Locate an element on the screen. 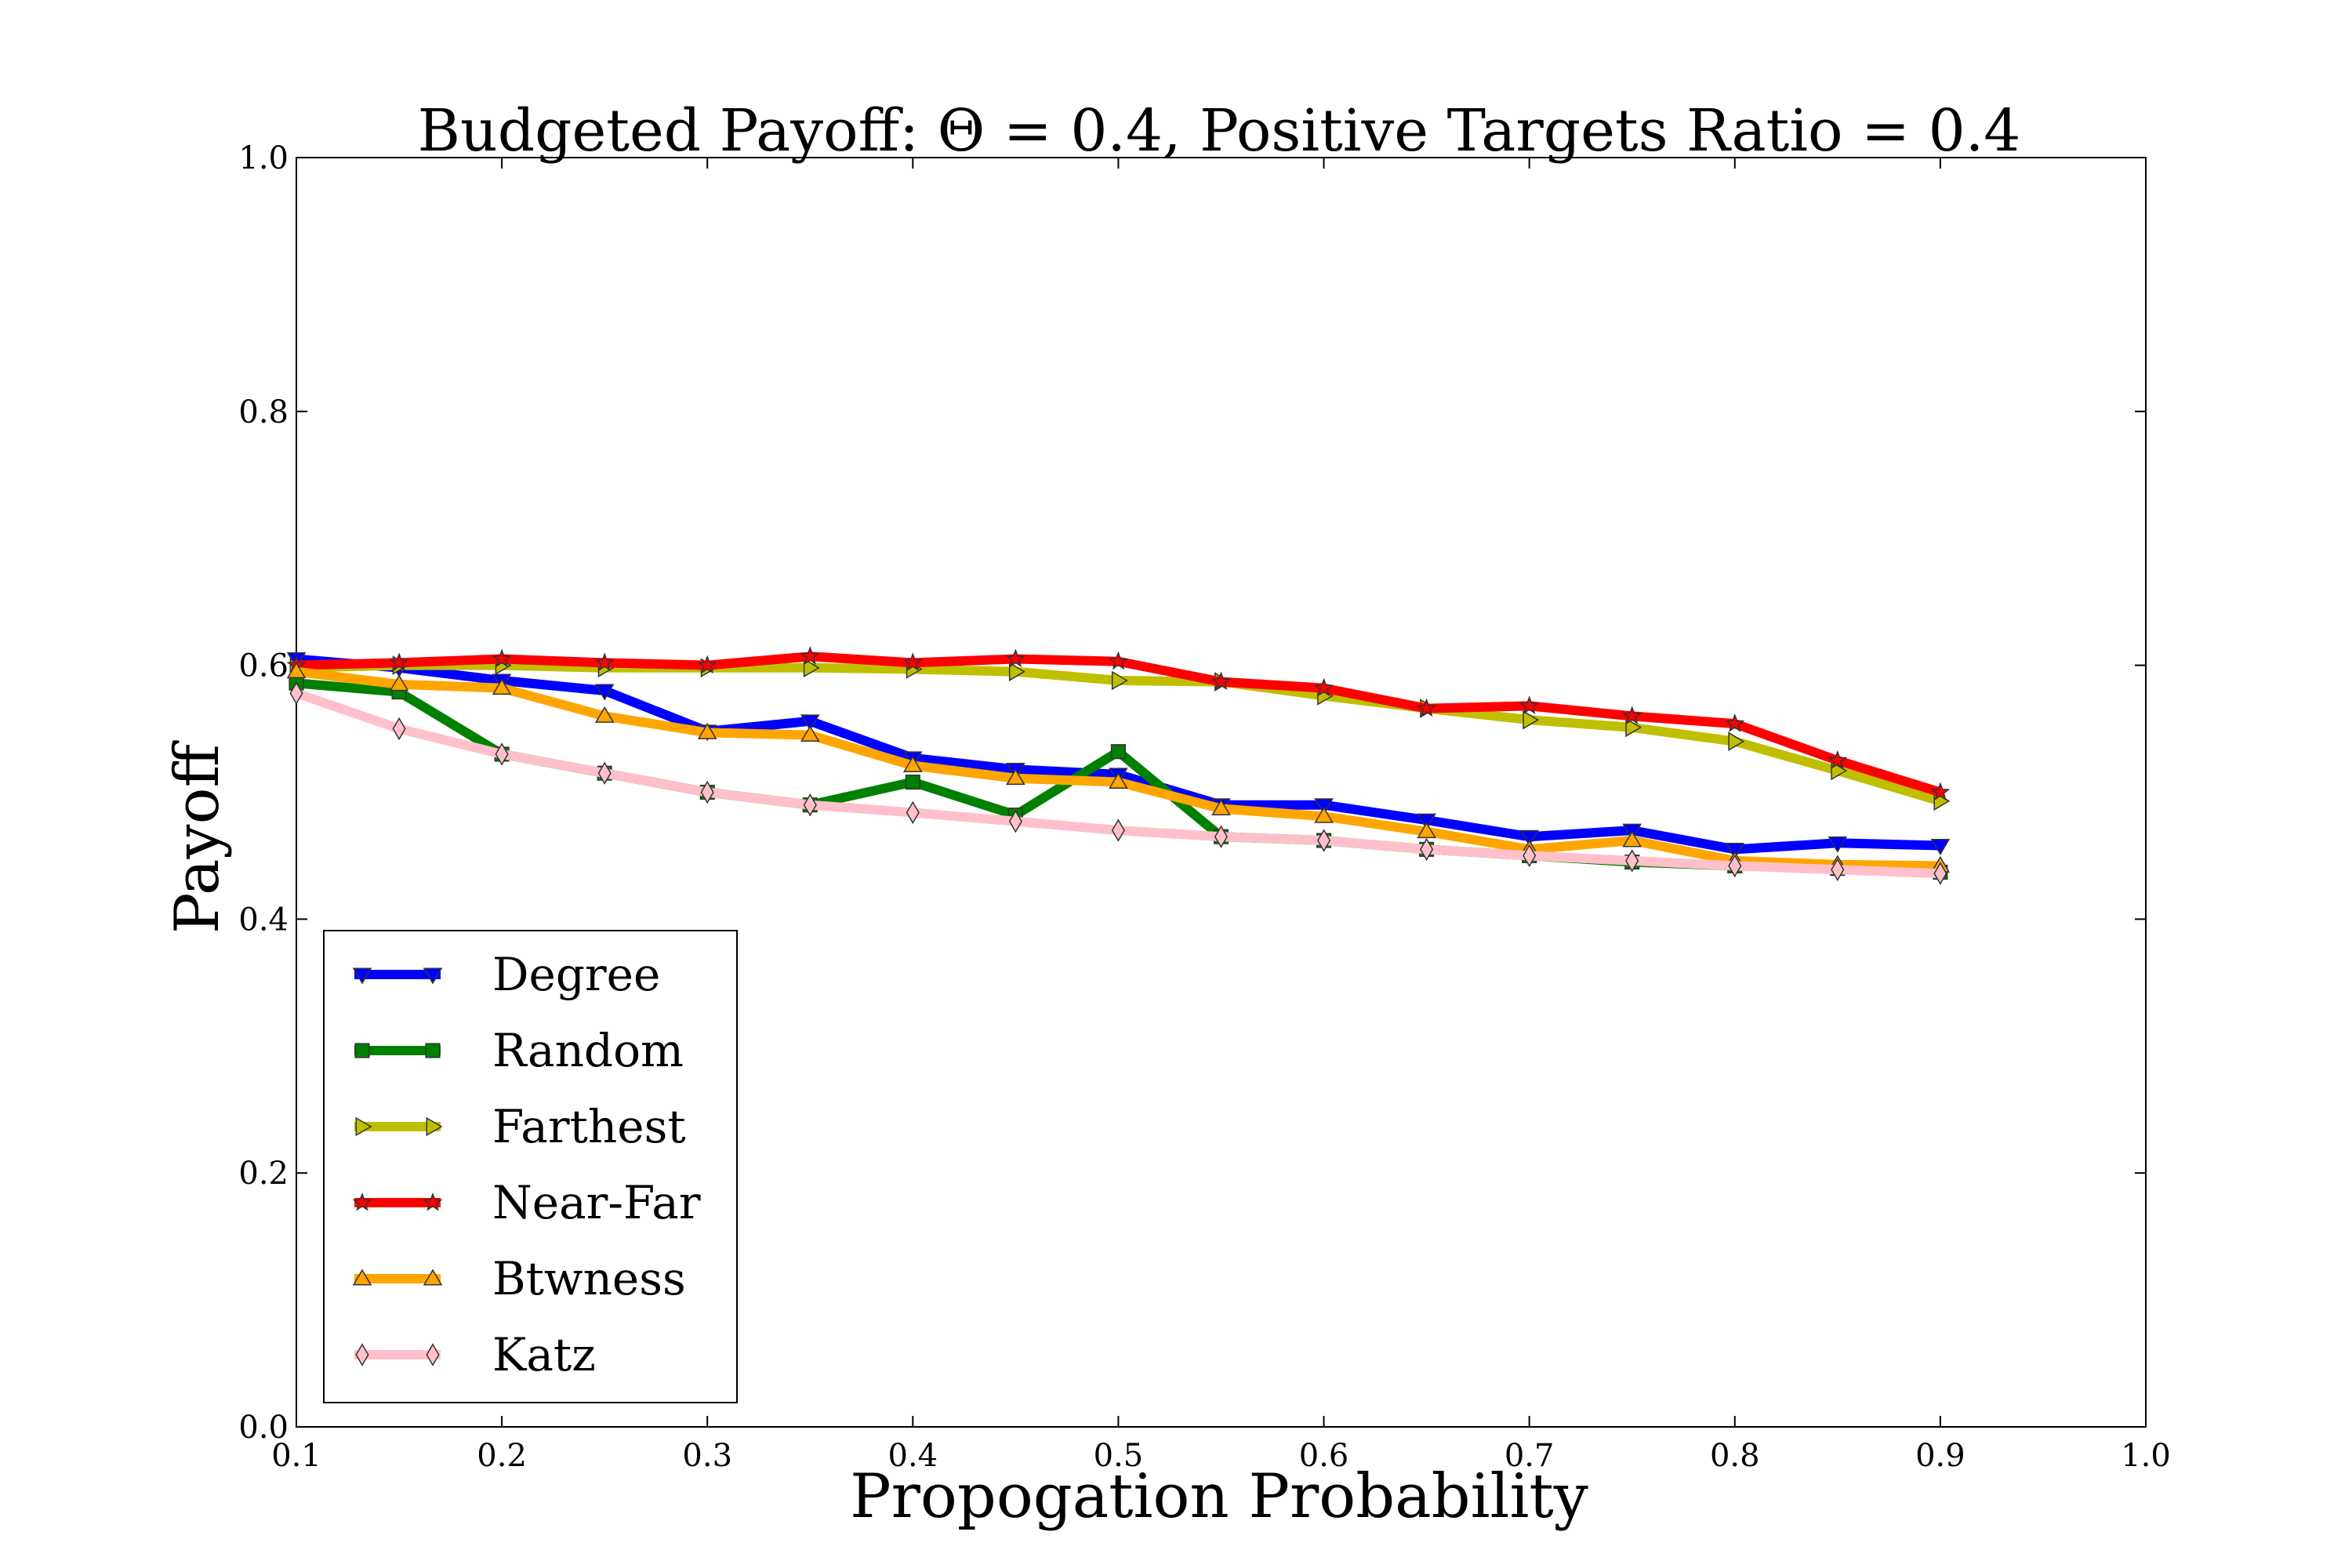 The height and width of the screenshot is (1568, 2352). x-tick-label: 0.2 is located at coordinates (502, 1456).